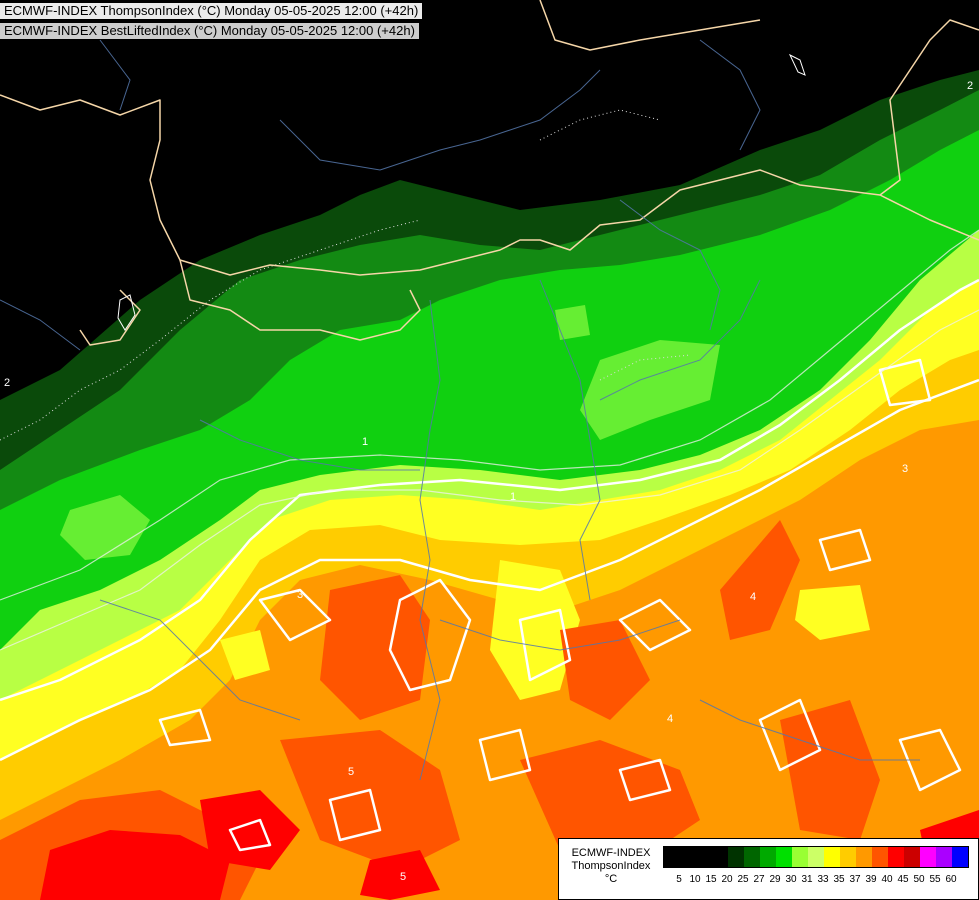 This screenshot has width=979, height=900. I want to click on legend-tick-label: 55, so click(935, 879).